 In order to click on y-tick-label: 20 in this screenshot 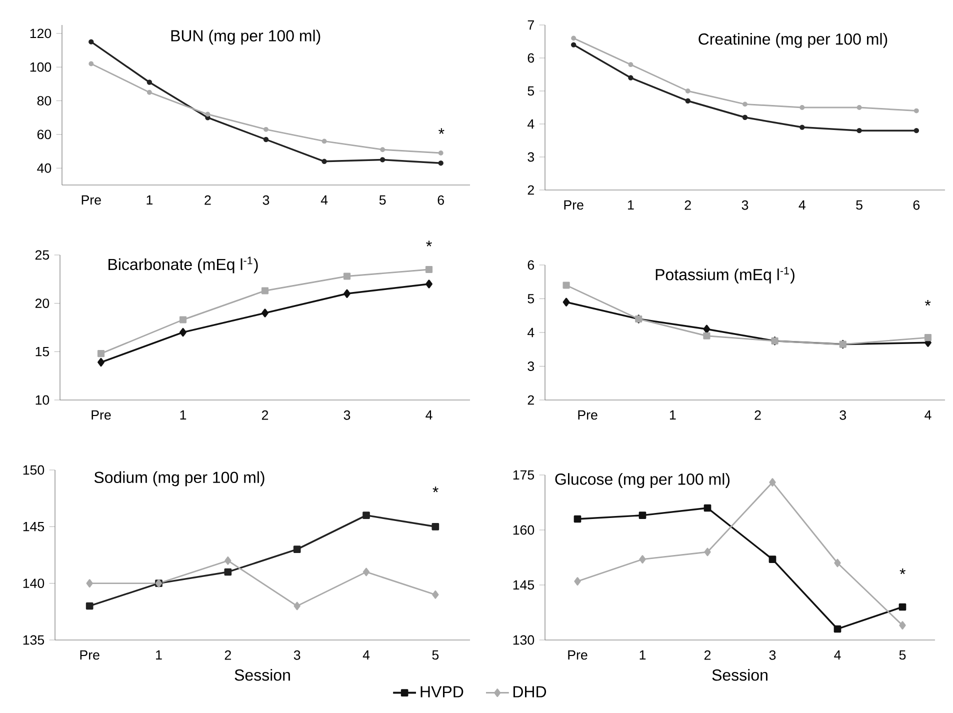, I will do `click(42, 303)`.